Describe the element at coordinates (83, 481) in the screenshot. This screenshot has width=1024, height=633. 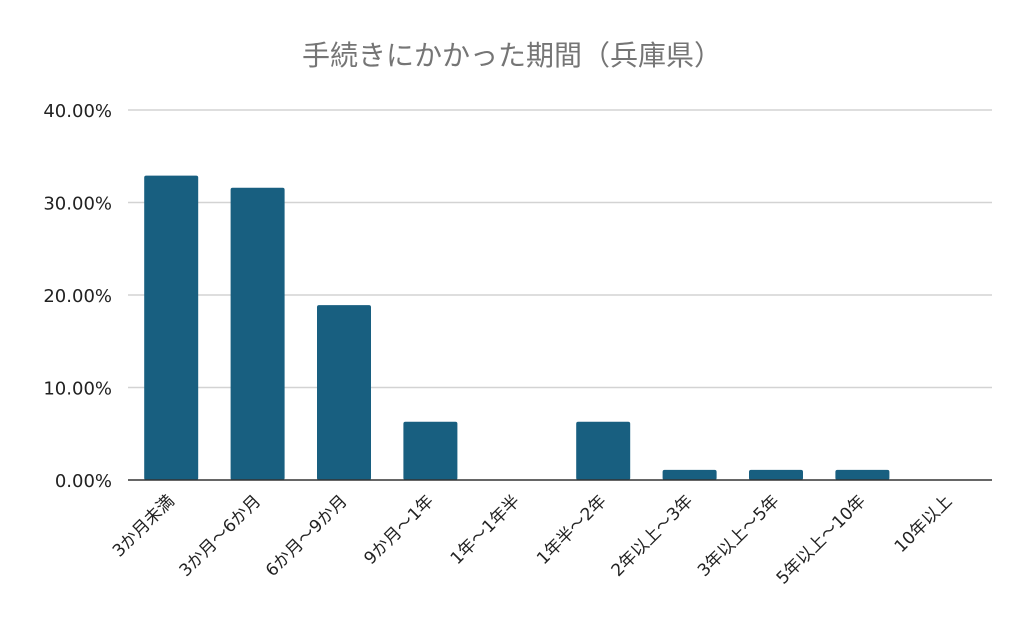
I see `y-tick-label: 0.00%` at that location.